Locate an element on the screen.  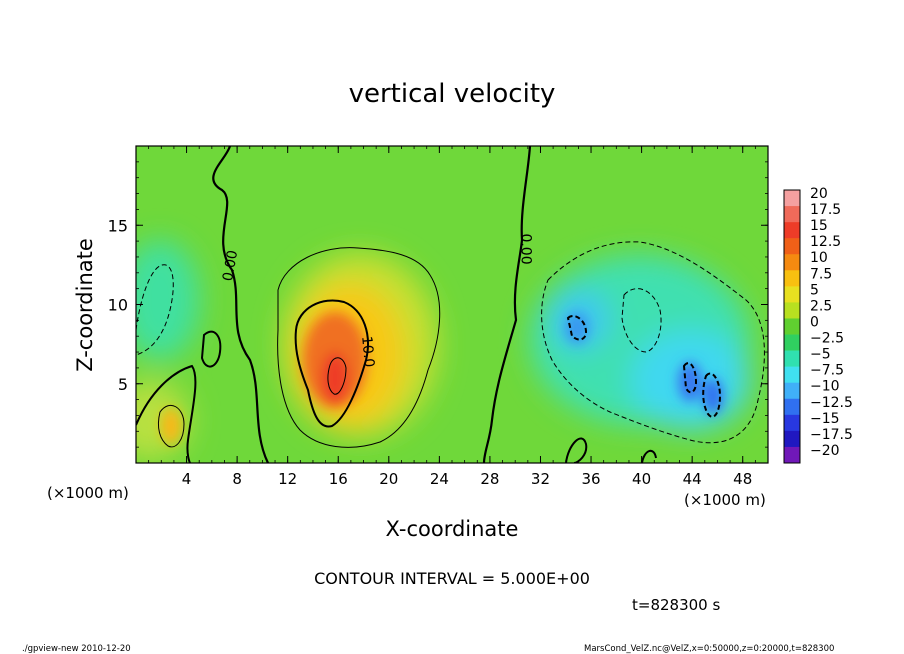
y-tick-label: 15 is located at coordinates (118, 225).